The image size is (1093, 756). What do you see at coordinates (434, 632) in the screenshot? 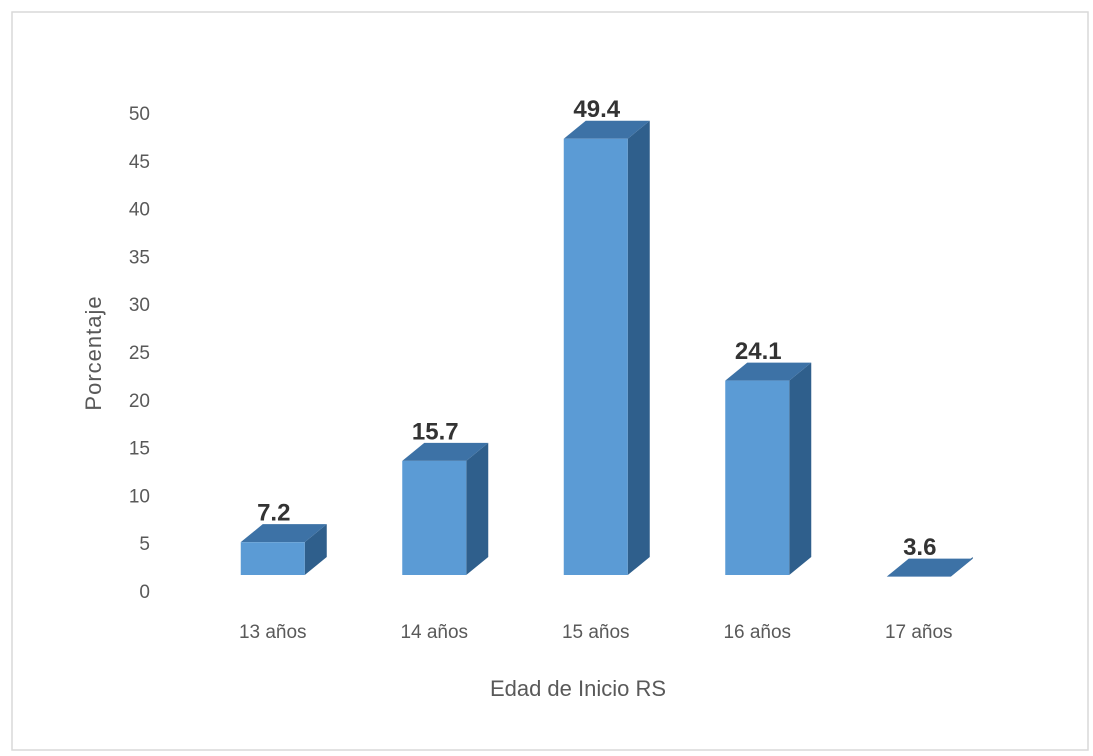
I see `x-tick-label: 14 años` at bounding box center [434, 632].